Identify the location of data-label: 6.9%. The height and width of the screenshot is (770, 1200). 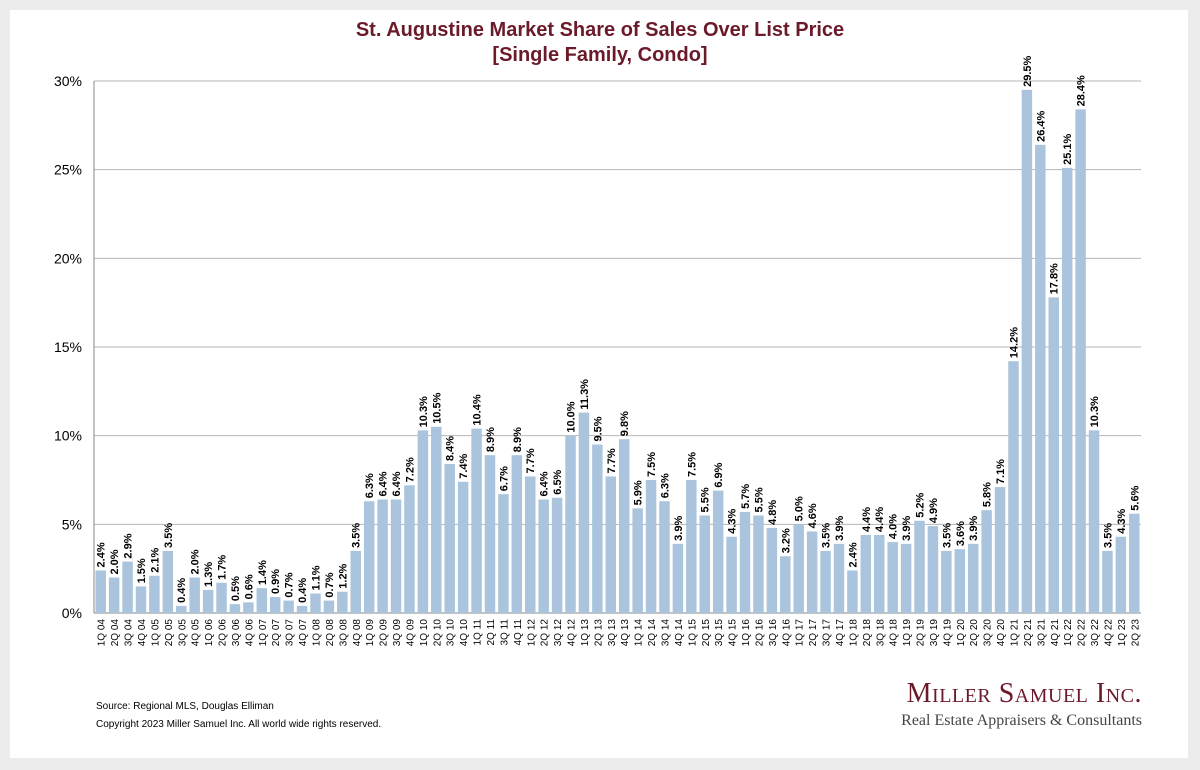
(719, 474).